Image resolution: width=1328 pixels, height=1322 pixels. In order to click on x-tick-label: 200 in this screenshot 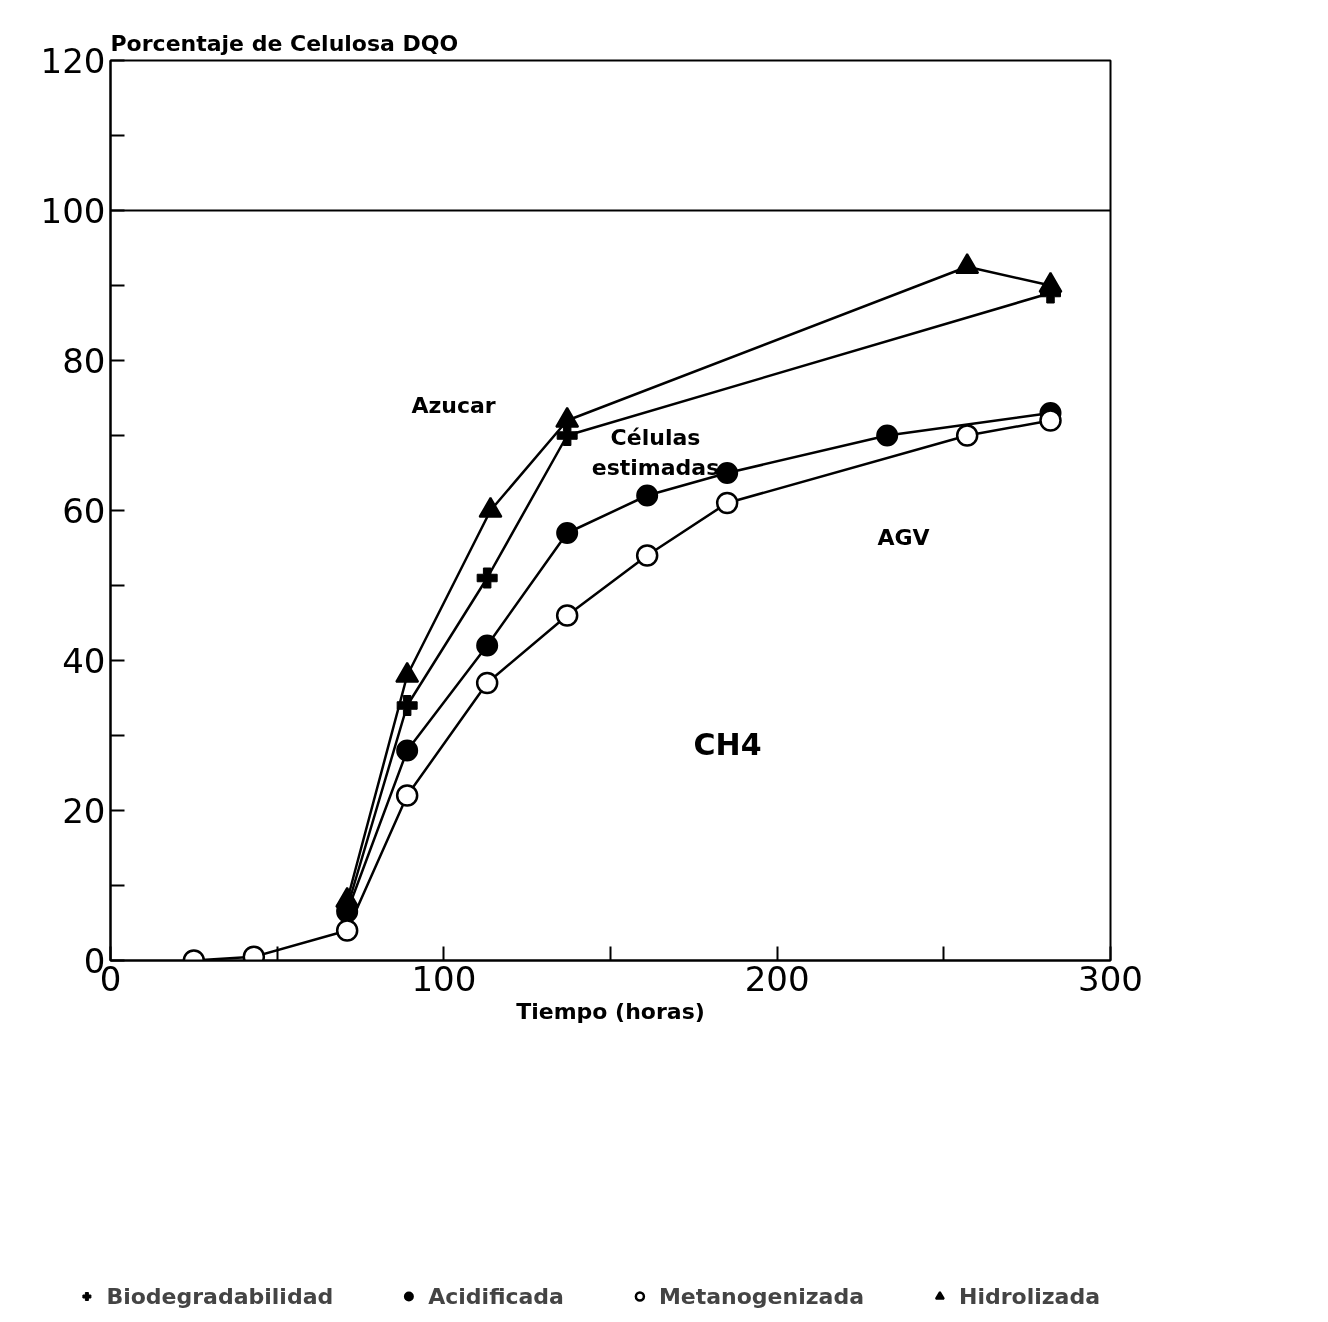, I will do `click(777, 978)`.